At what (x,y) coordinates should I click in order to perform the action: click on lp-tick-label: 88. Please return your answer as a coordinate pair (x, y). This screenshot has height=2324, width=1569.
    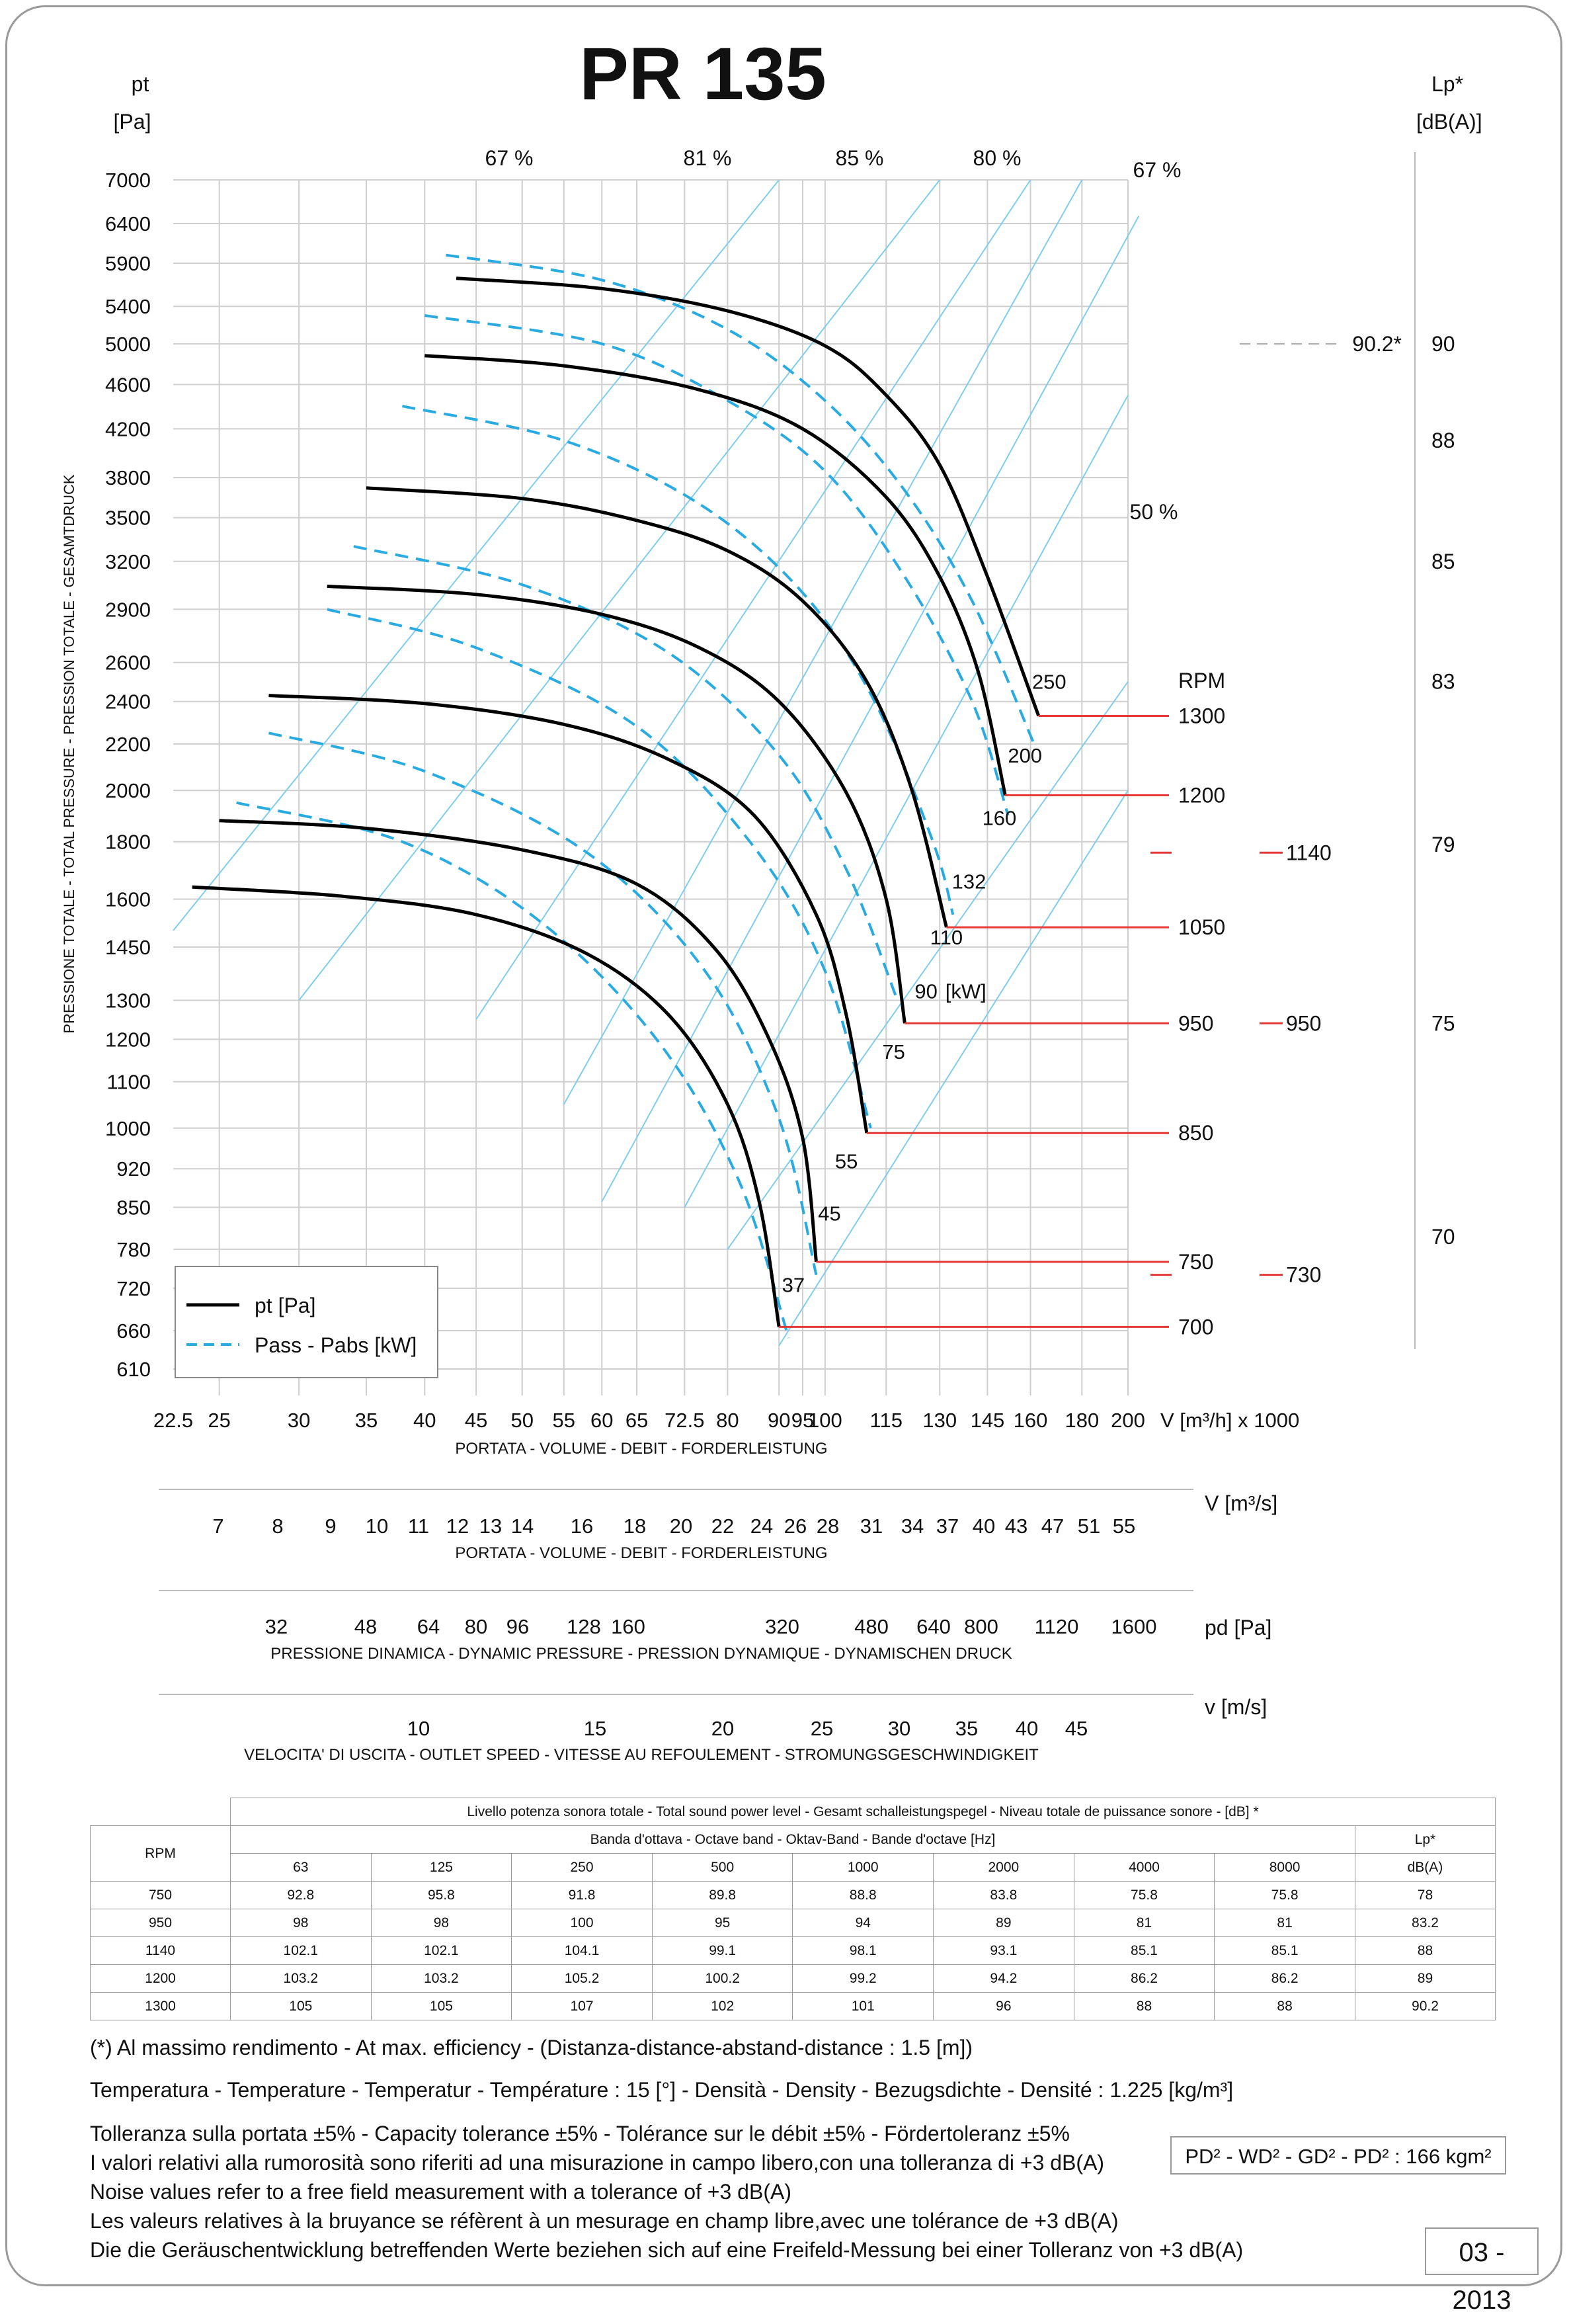
    Looking at the image, I should click on (1443, 440).